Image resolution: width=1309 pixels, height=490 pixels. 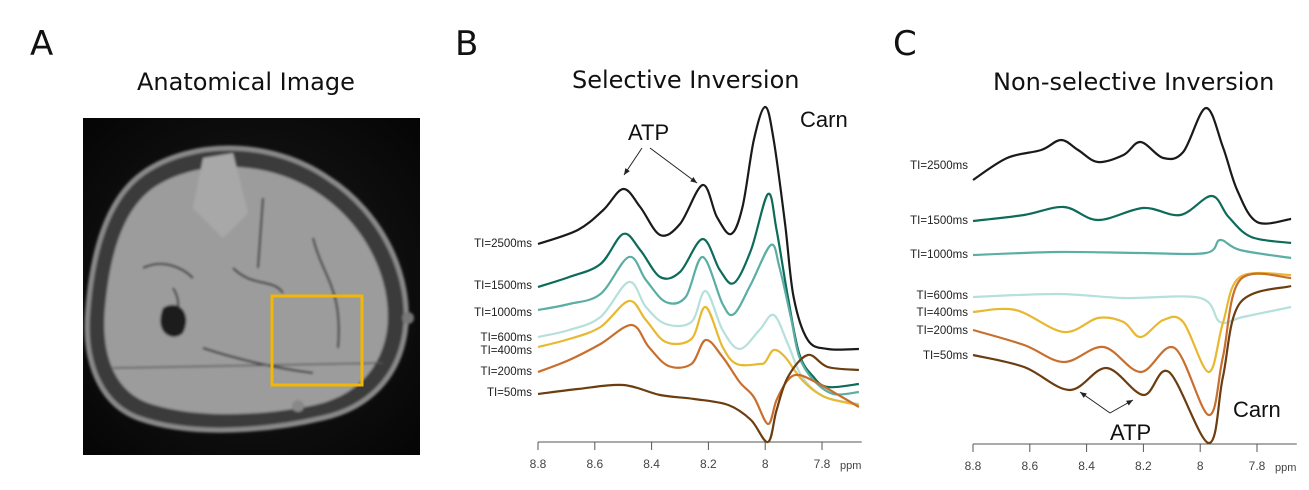 What do you see at coordinates (467, 44) in the screenshot?
I see `panel-b-letter: B` at bounding box center [467, 44].